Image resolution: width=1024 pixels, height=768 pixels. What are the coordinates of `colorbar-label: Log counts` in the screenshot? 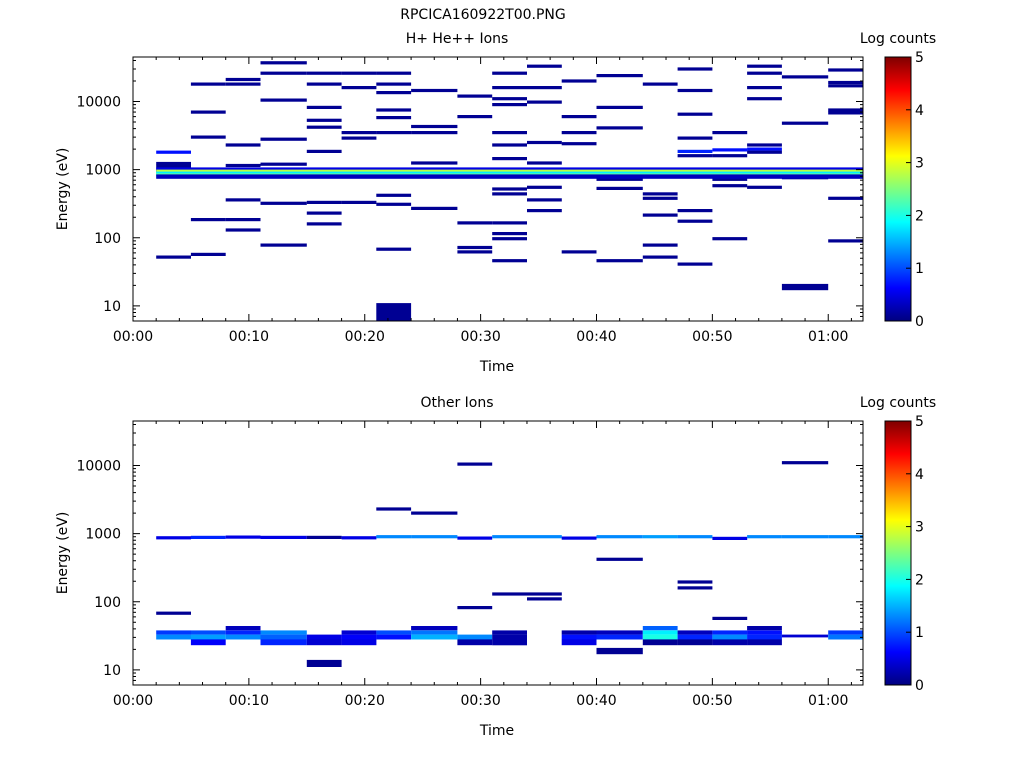 It's located at (898, 403).